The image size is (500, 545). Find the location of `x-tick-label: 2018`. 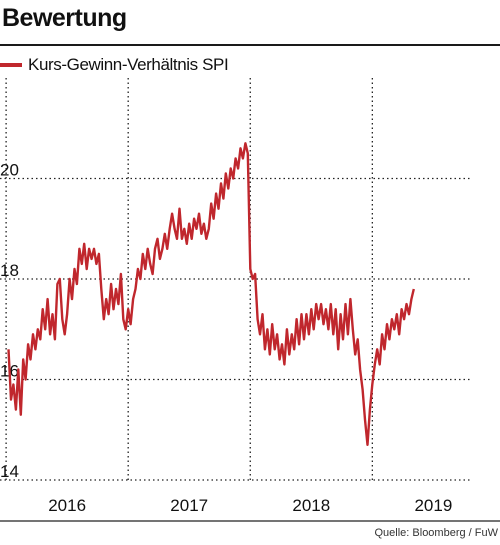

x-tick-label: 2018 is located at coordinates (311, 505).